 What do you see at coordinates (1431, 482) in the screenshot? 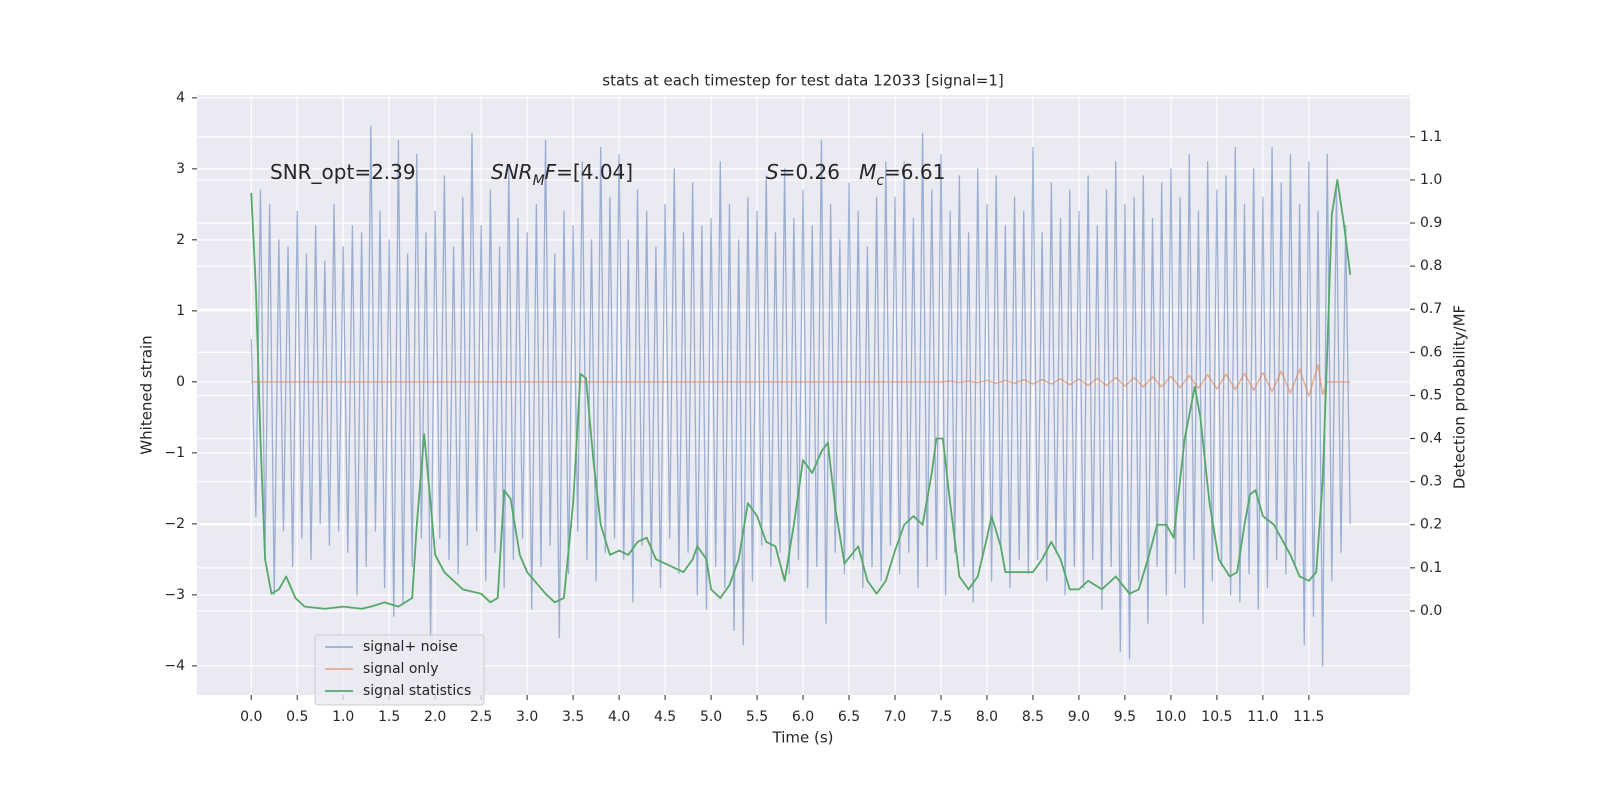
I see `y2-tick-label: 0.3` at bounding box center [1431, 482].